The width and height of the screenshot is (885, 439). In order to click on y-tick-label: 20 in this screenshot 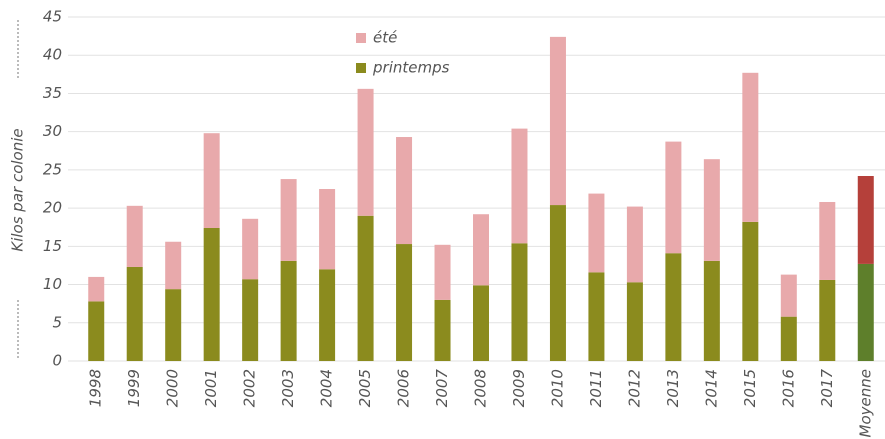, I will do `click(52, 208)`.